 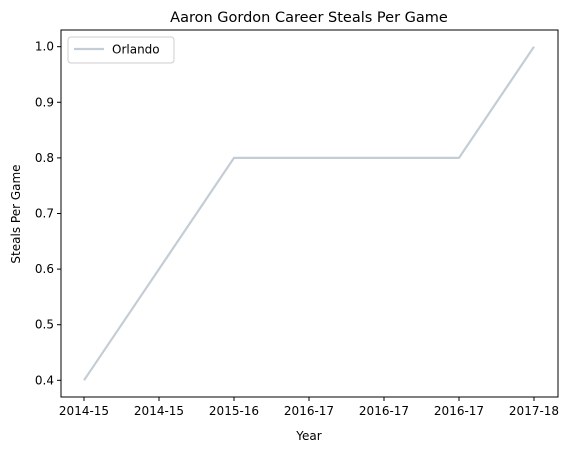 What do you see at coordinates (136, 50) in the screenshot?
I see `legend-label-orlando: Orlando` at bounding box center [136, 50].